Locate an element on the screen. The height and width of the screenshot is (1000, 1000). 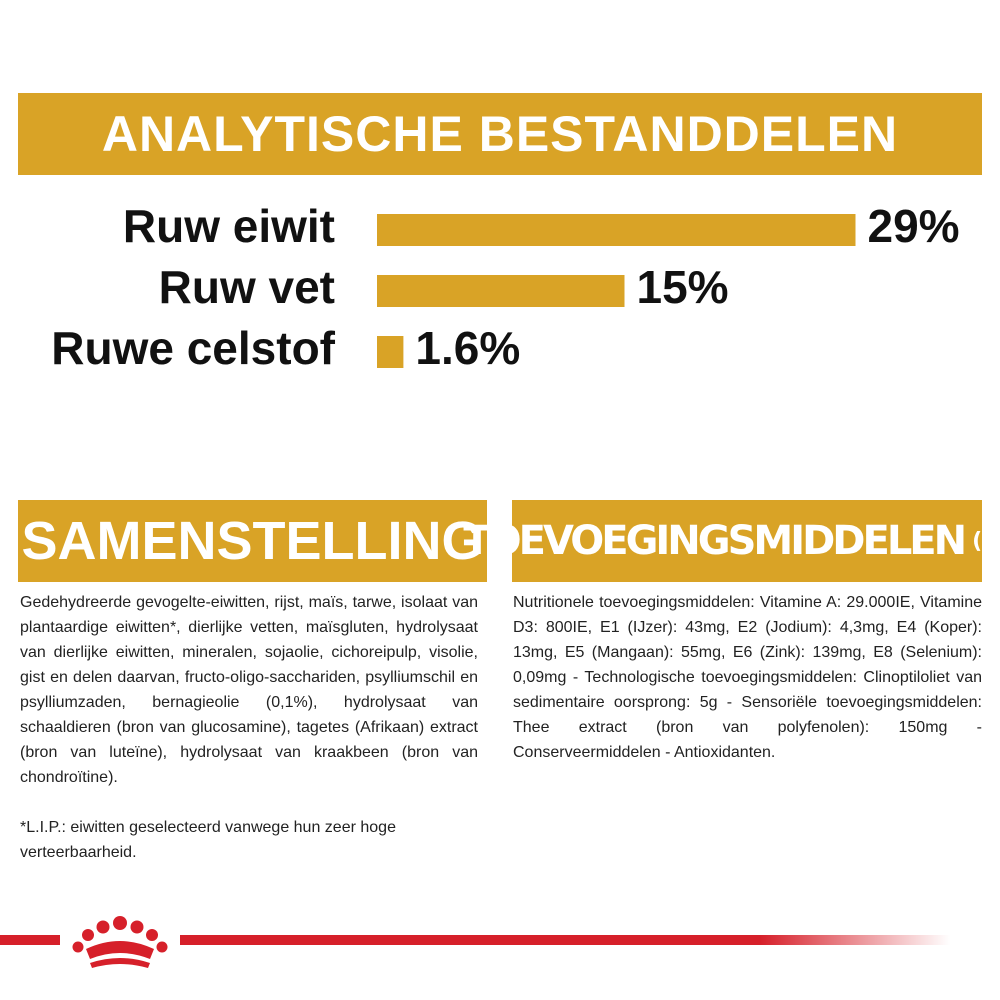
value-label: 15% is located at coordinates (683, 287).